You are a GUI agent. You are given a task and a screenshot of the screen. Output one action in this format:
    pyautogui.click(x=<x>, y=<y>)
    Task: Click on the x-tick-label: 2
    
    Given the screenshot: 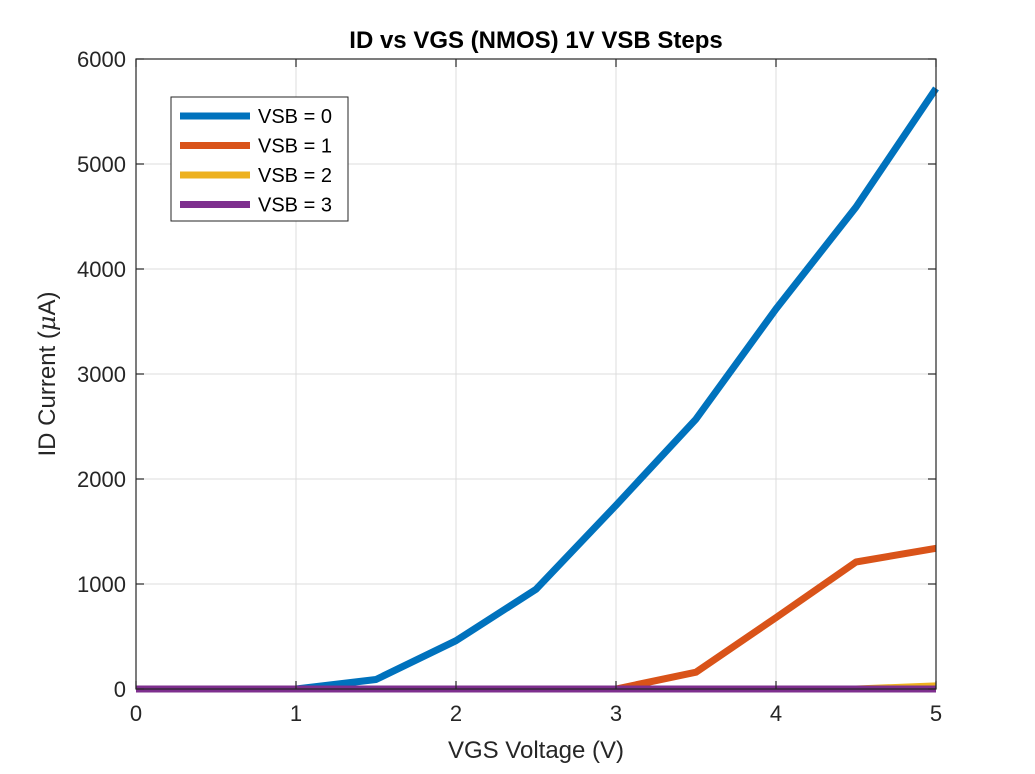 What is the action you would take?
    pyautogui.click(x=456, y=713)
    